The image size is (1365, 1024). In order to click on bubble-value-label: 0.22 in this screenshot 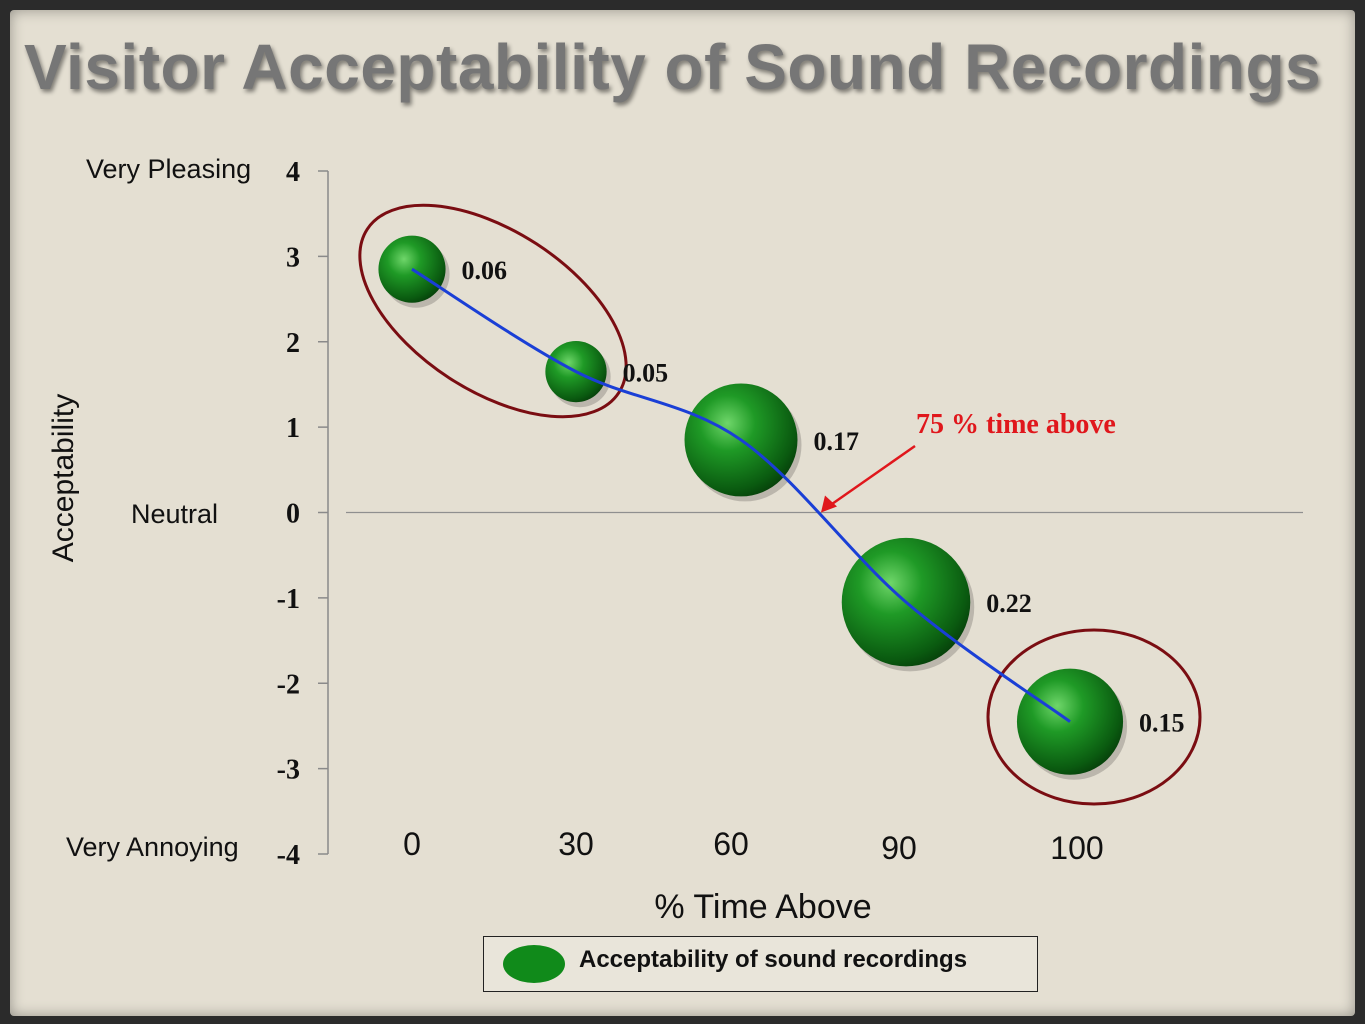, I will do `click(1009, 603)`.